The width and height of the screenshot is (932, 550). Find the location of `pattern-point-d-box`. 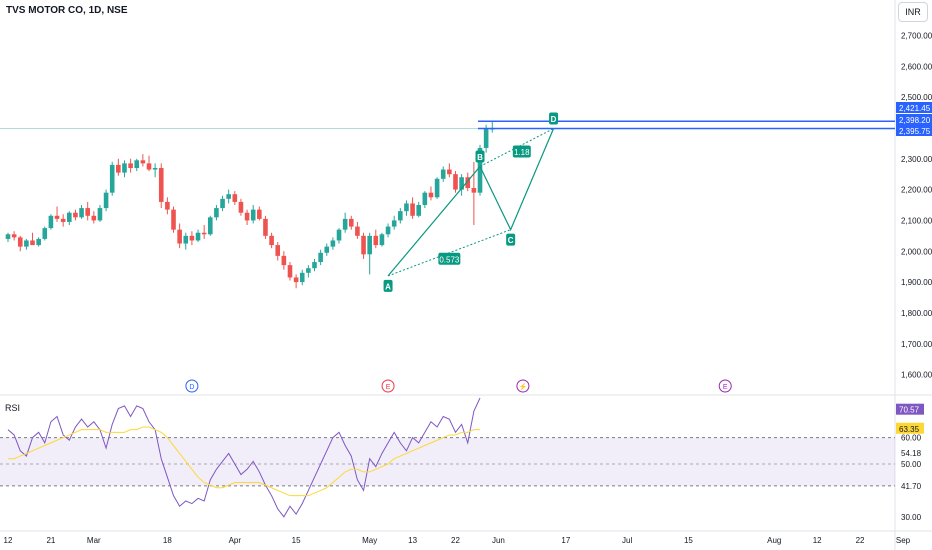

pattern-point-d-box is located at coordinates (554, 118).